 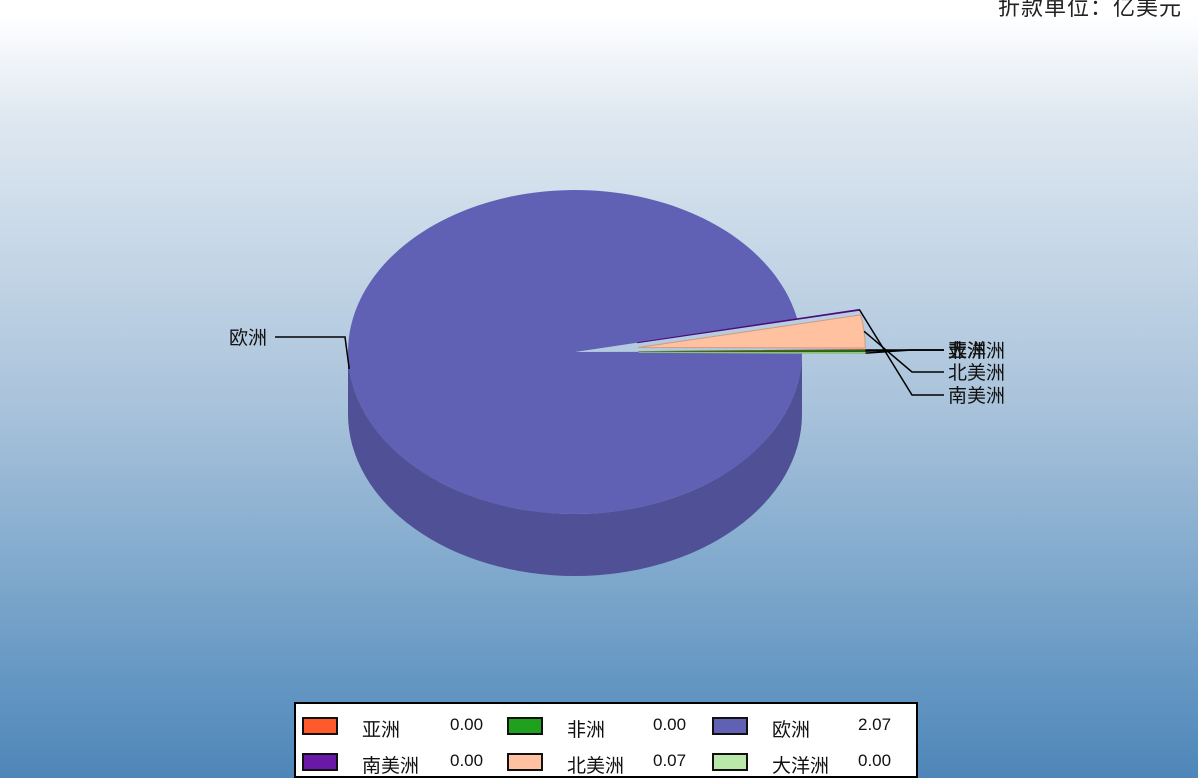 I want to click on slice-欧洲-side, so click(x=575, y=464).